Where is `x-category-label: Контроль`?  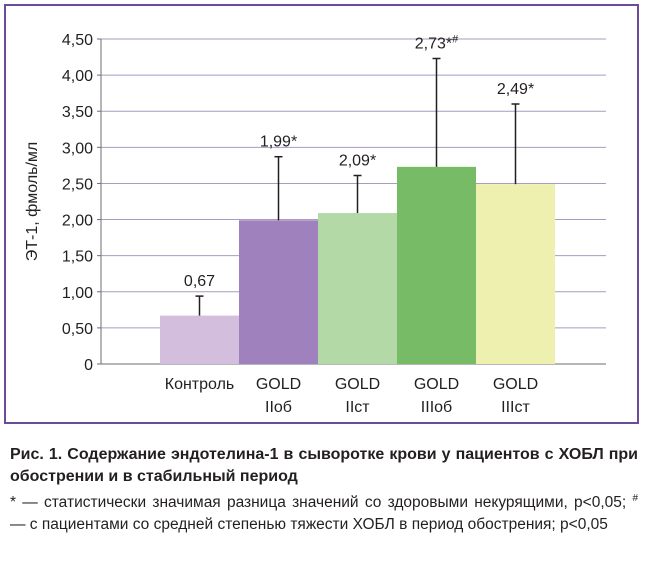
x-category-label: Контроль is located at coordinates (200, 384).